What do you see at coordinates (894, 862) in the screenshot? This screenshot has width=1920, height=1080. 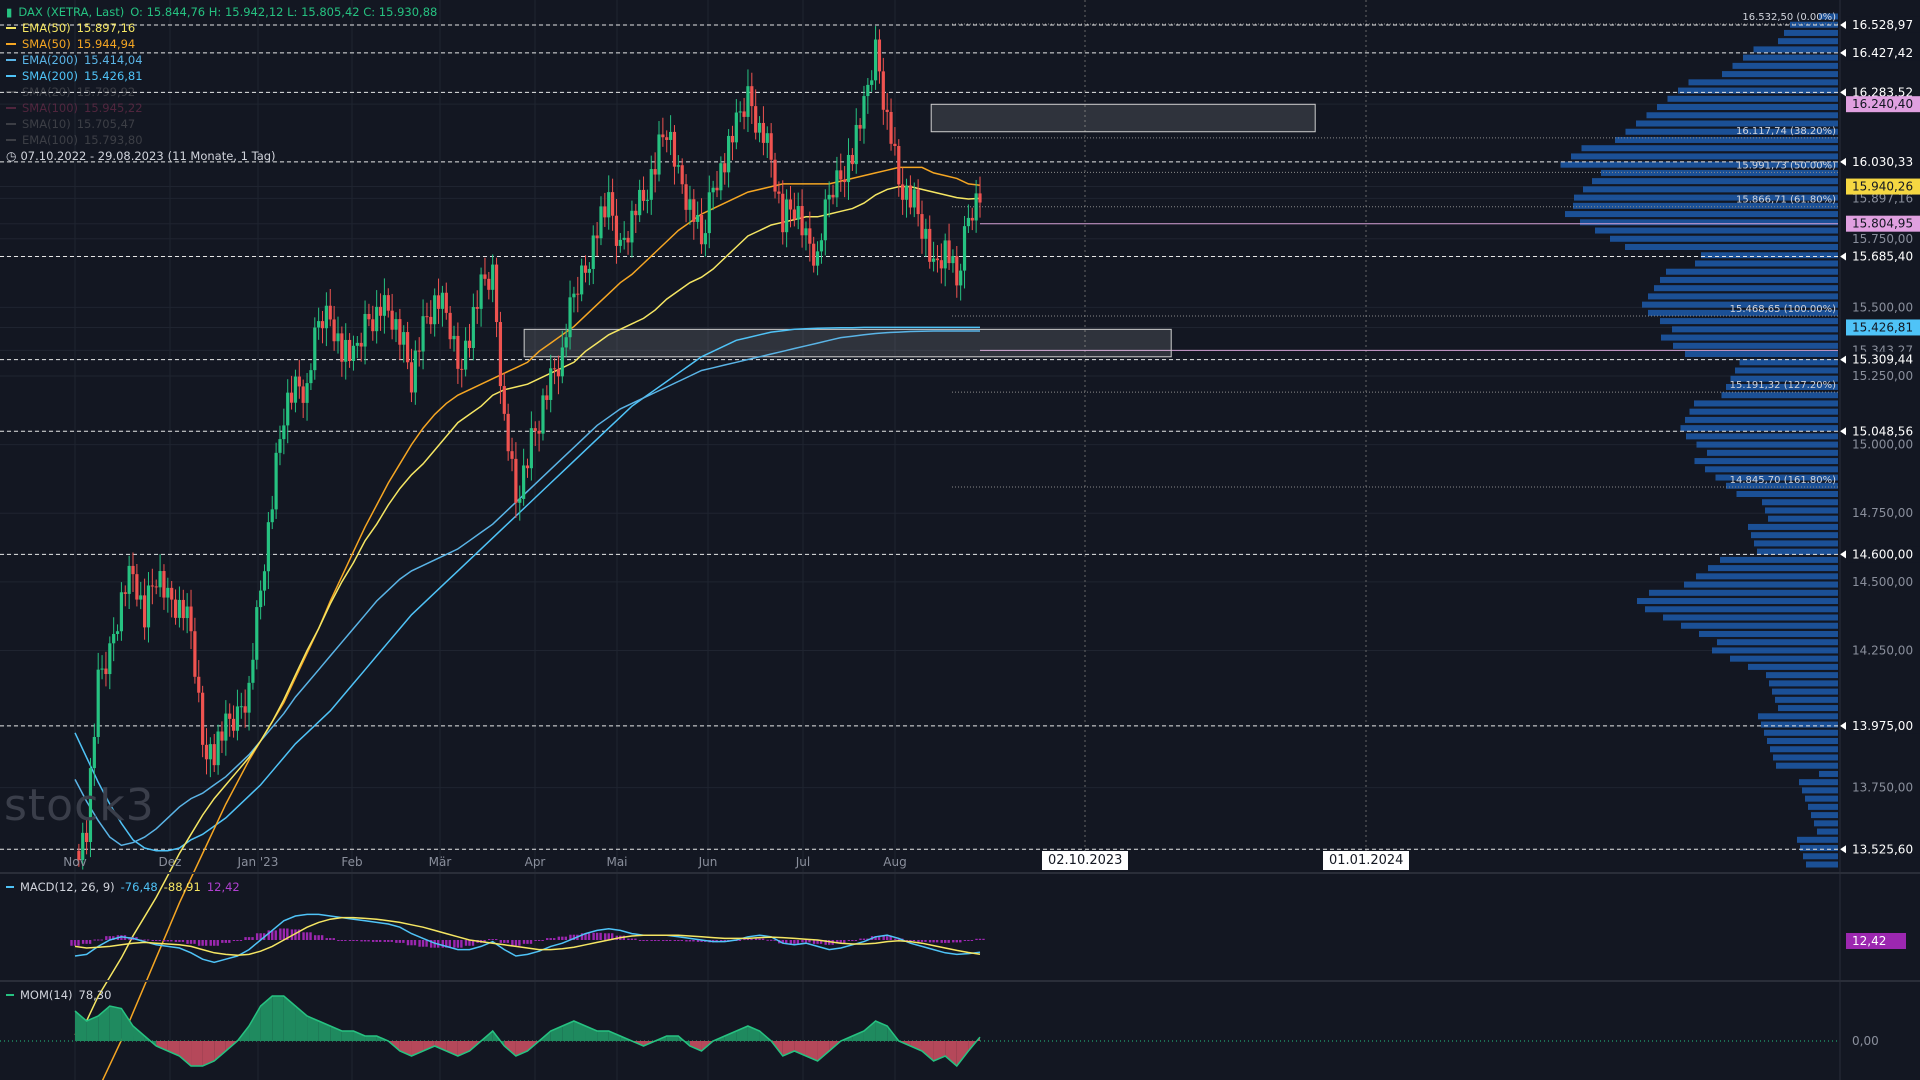 I see `x-axis-label: Aug` at bounding box center [894, 862].